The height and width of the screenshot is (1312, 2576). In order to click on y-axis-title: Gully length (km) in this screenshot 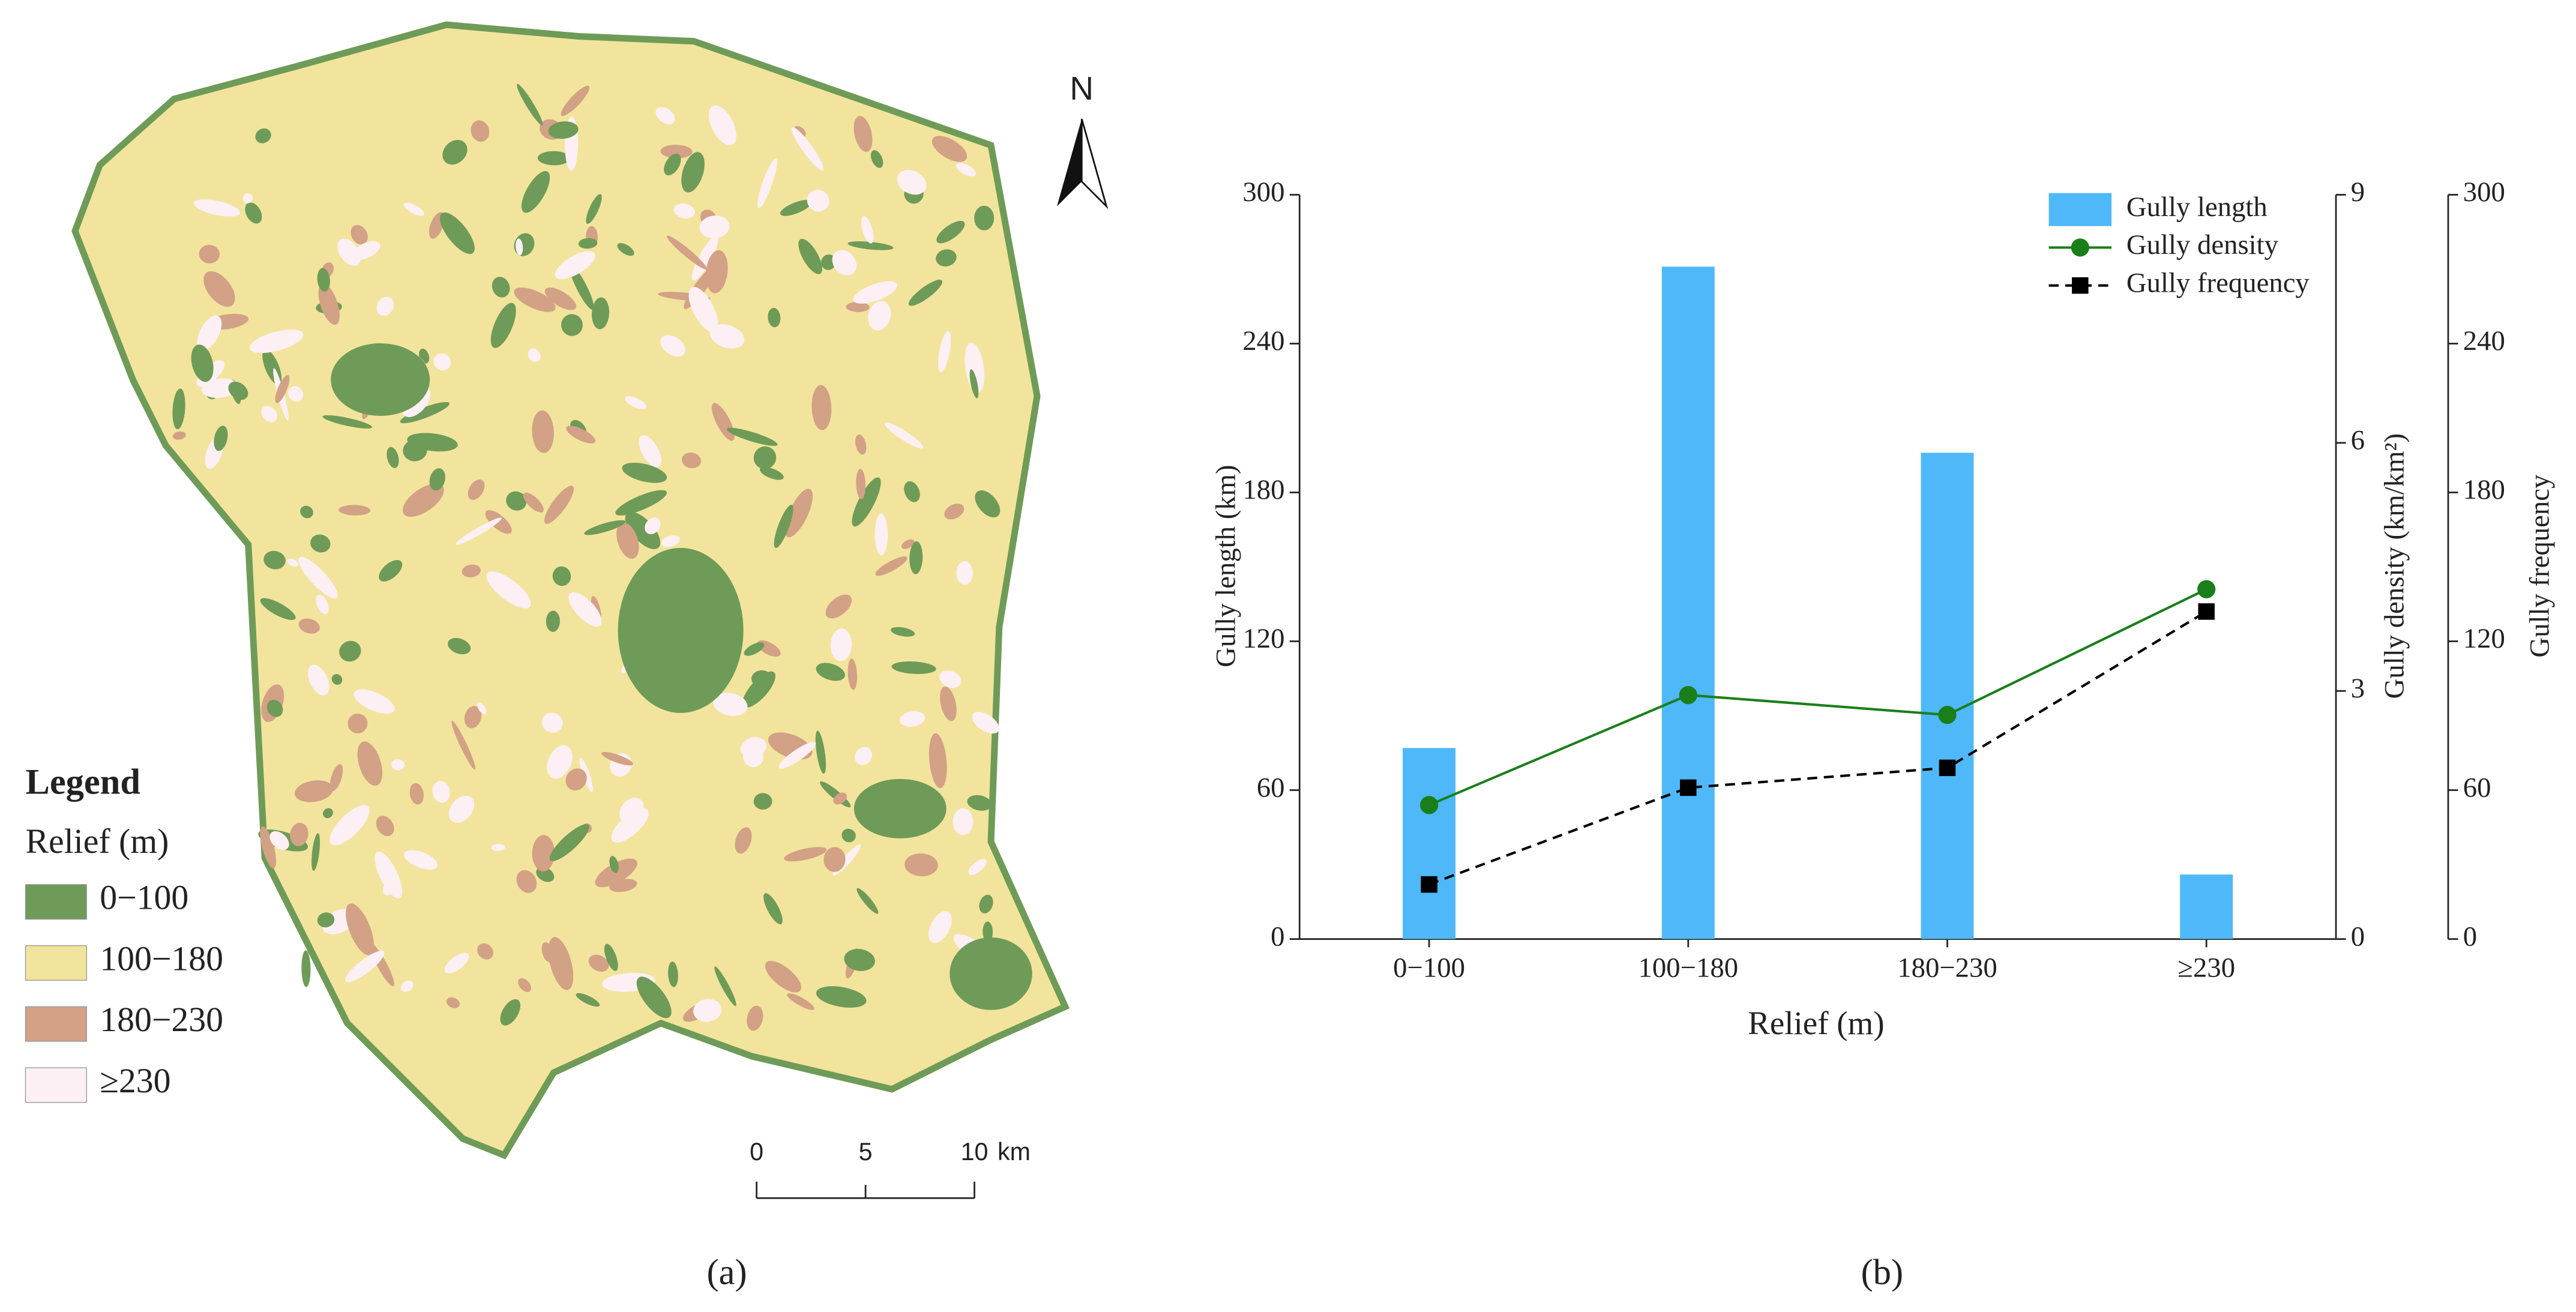, I will do `click(1226, 566)`.